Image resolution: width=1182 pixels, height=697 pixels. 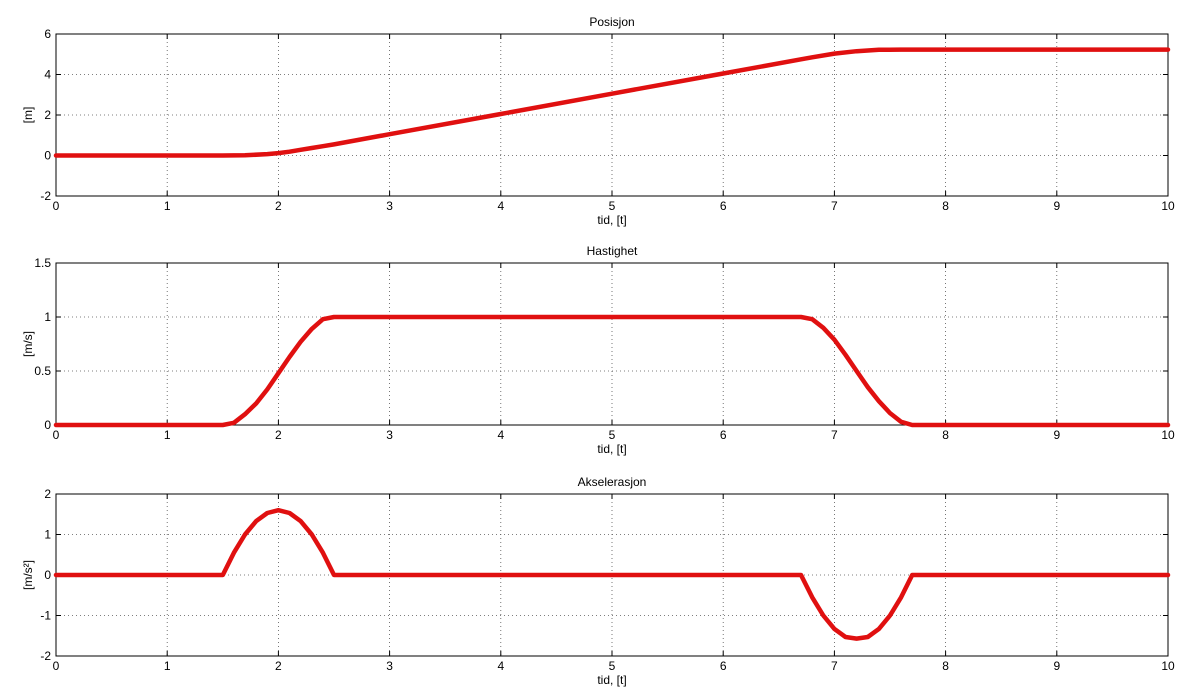 I want to click on y-tick-label: 4, so click(x=47, y=75).